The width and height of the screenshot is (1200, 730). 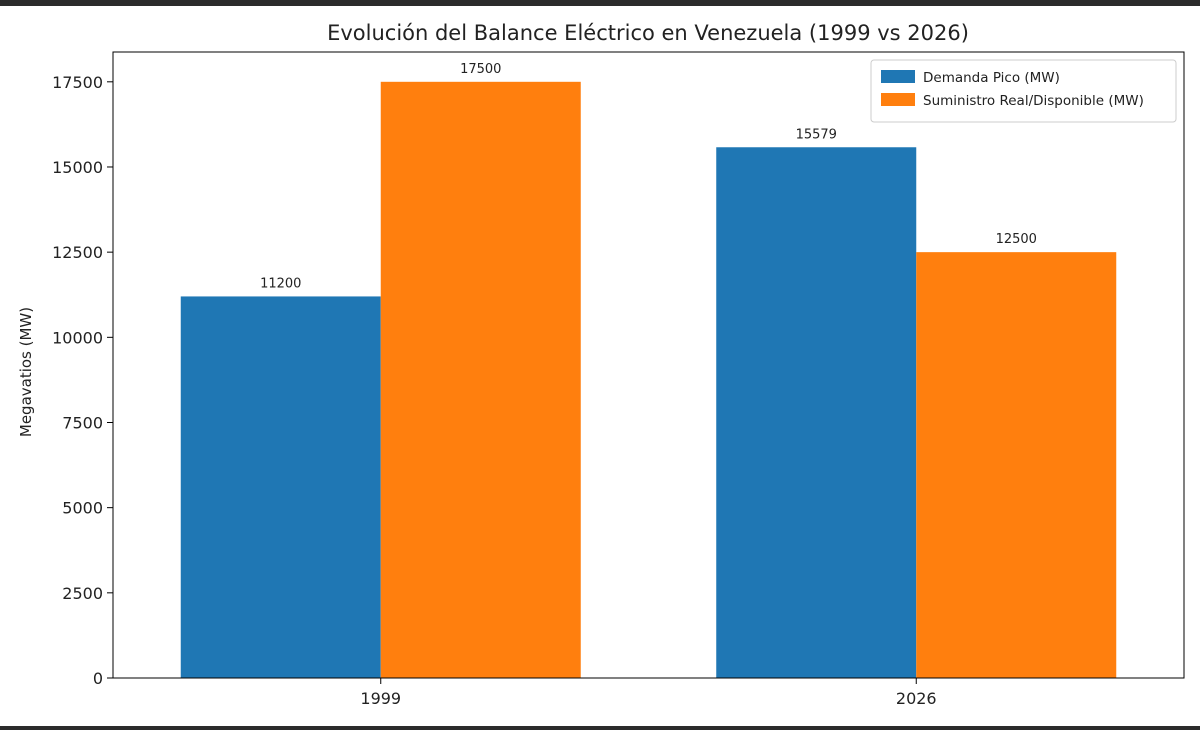 I want to click on y-axis-label: Megavatios (MW), so click(x=26, y=372).